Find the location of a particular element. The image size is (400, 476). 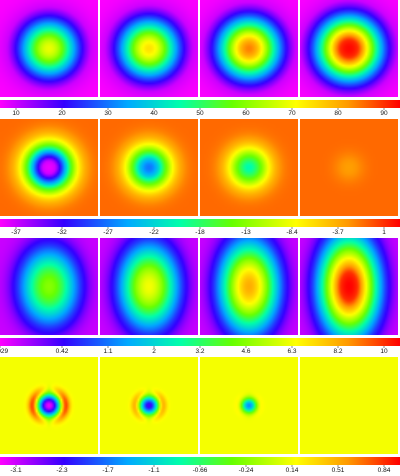

colorbar-tick-label-4-1: -3.1 is located at coordinates (16, 470).